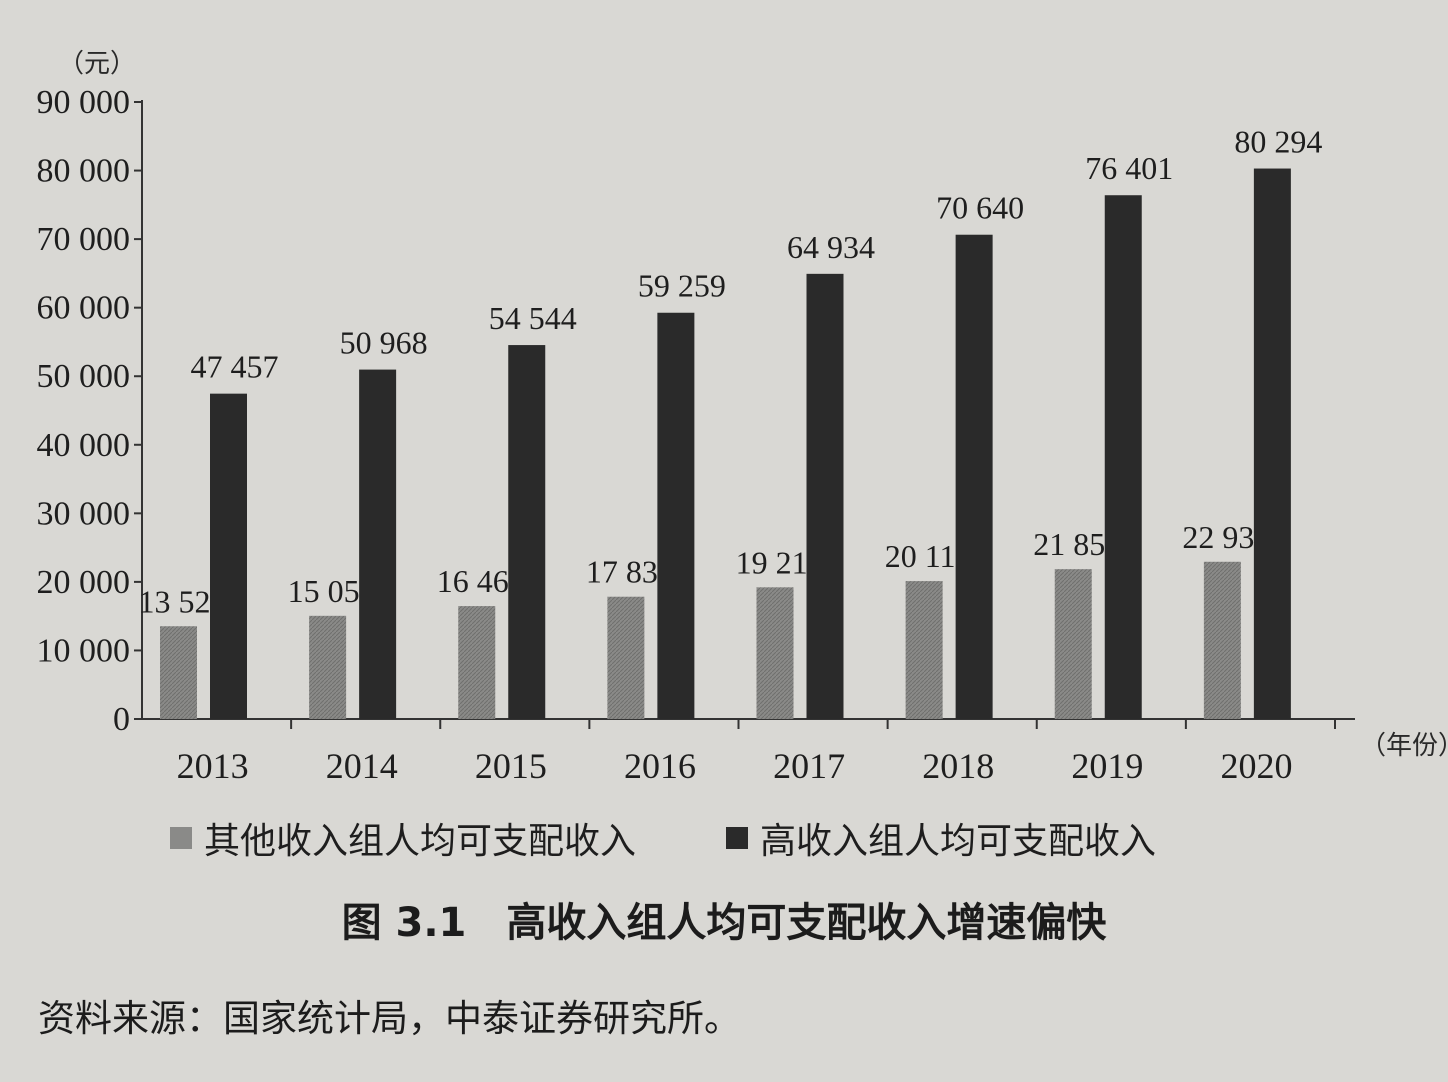 This screenshot has height=1082, width=1448. Describe the element at coordinates (420, 841) in the screenshot. I see `legend-label-other: 其他收入组人均可支配收入` at that location.